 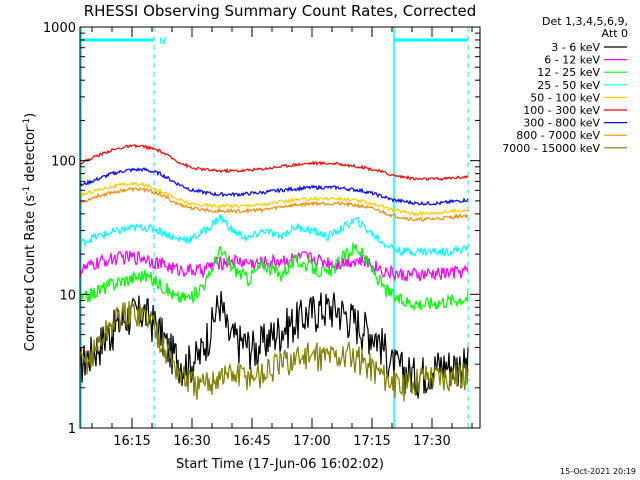 I want to click on legend-entry-label: 3 - 6 keV, so click(x=575, y=47).